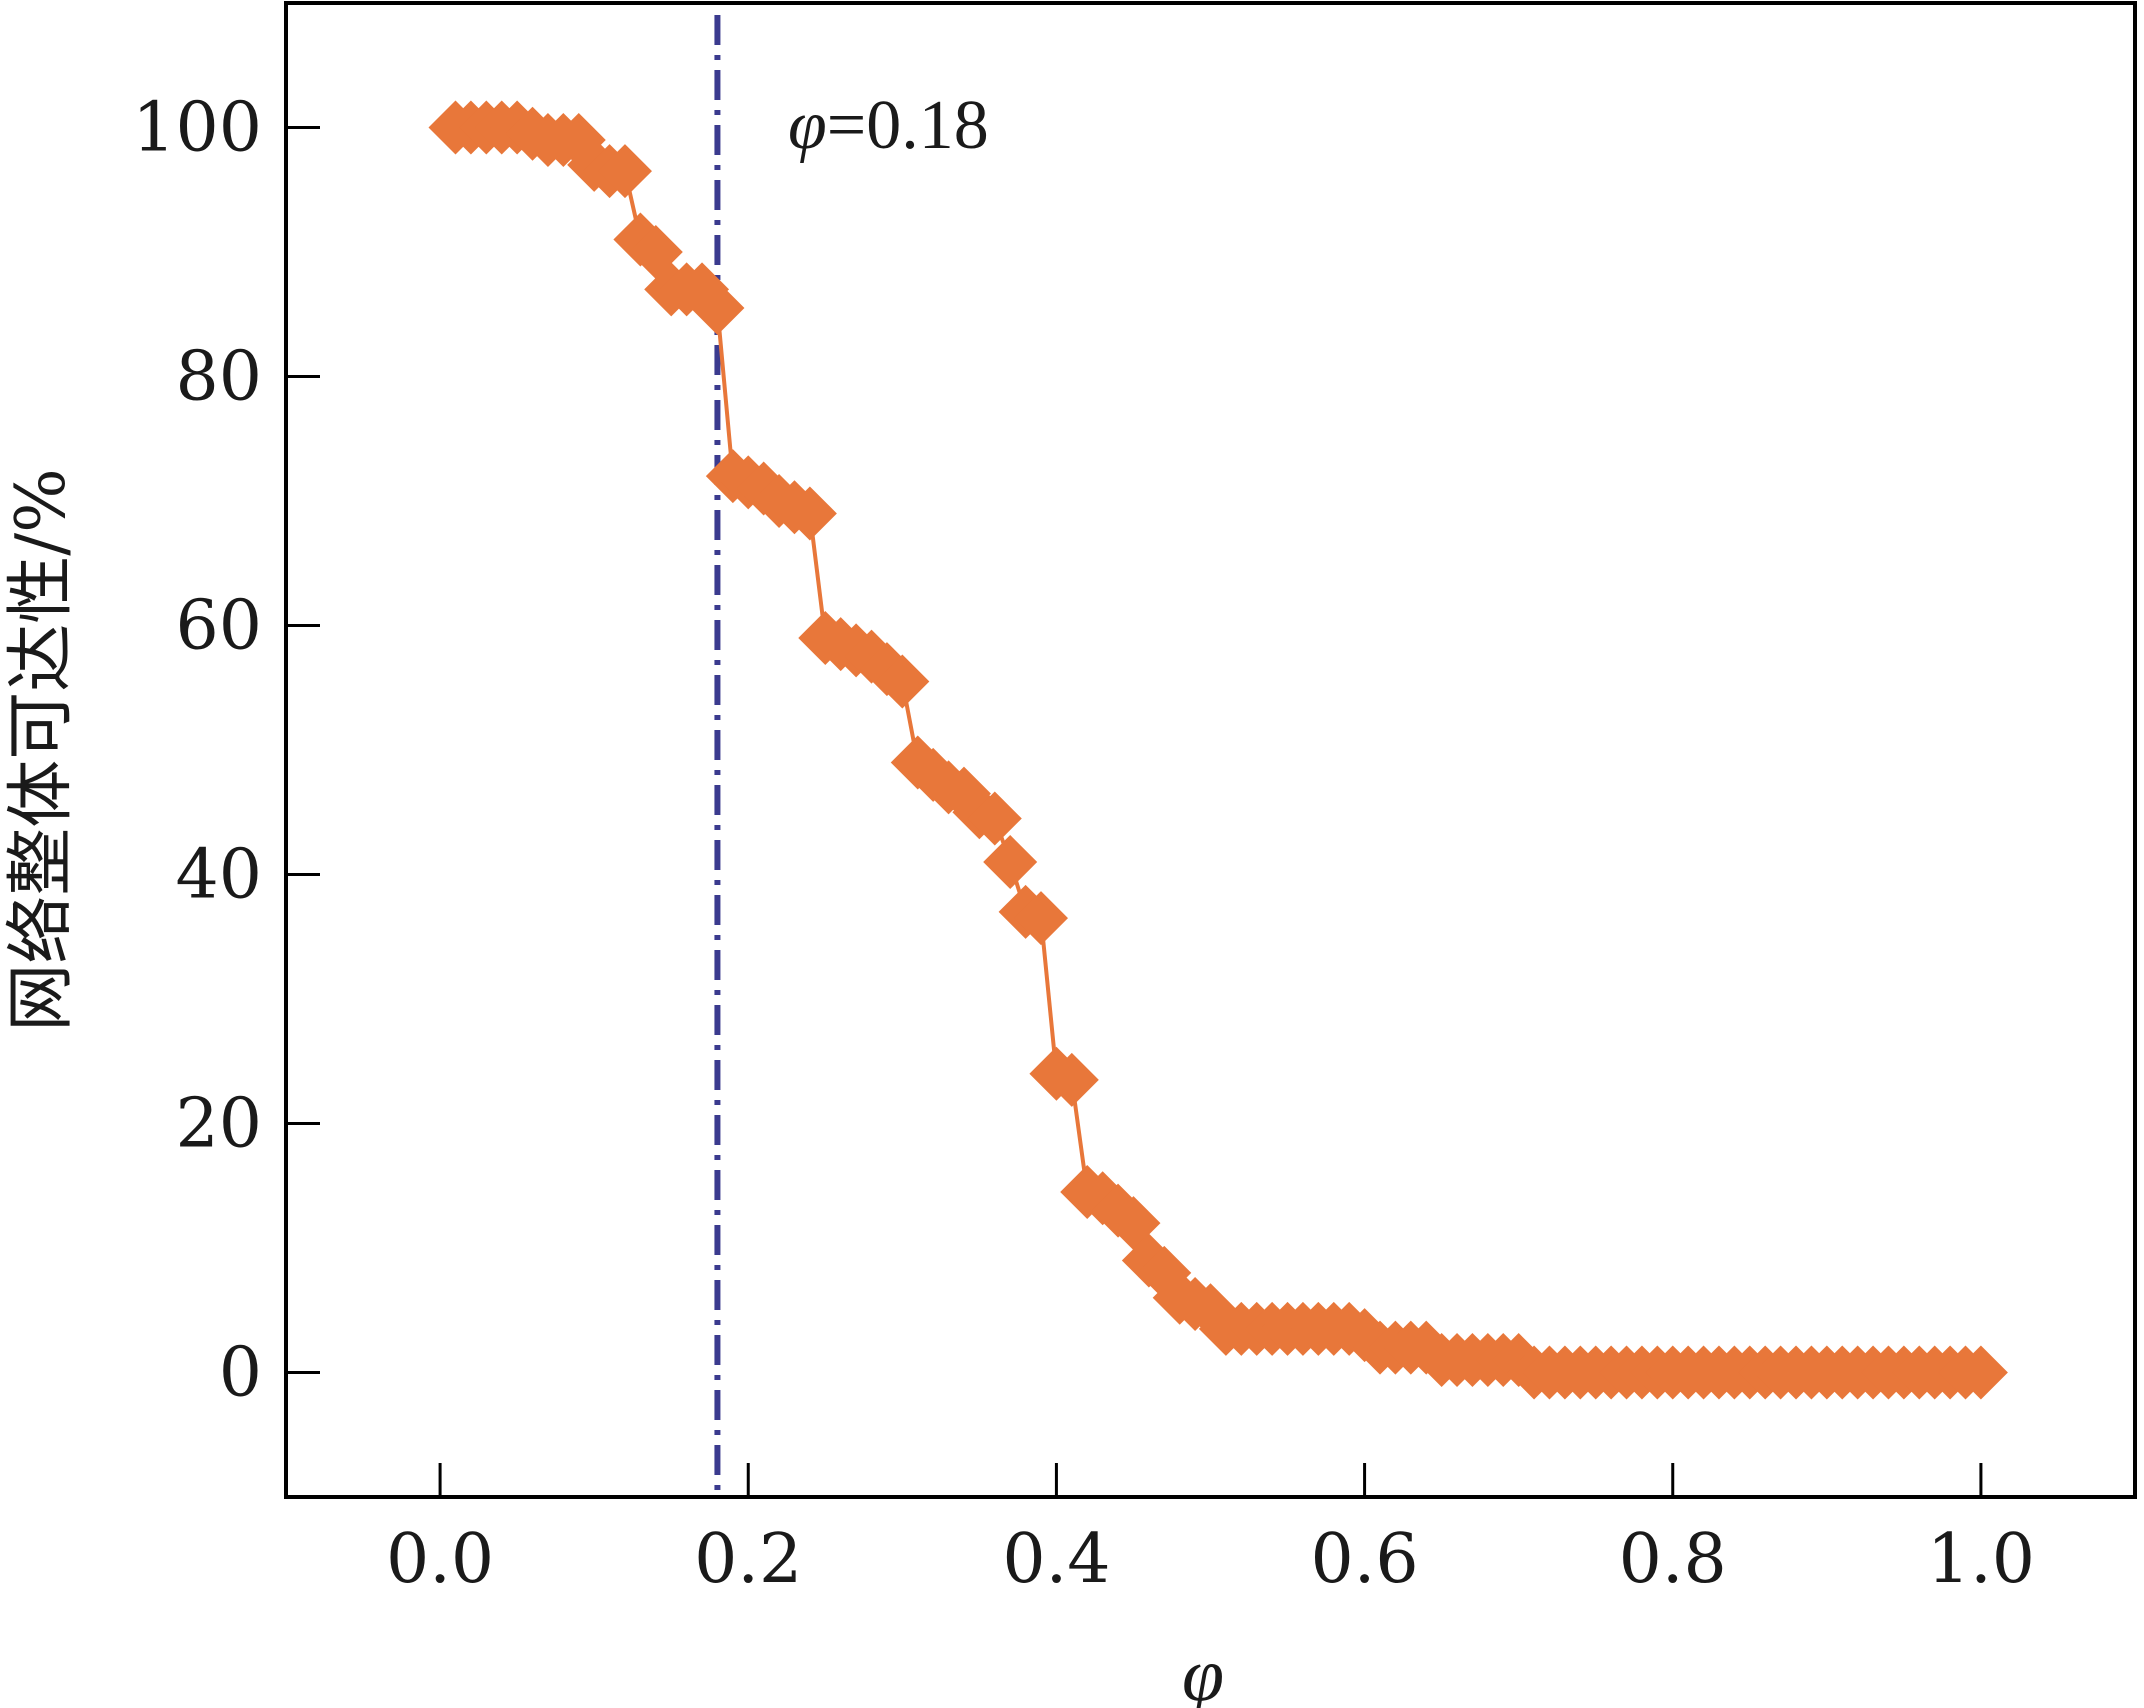 The image size is (2144, 1708). What do you see at coordinates (218, 377) in the screenshot?
I see `y-tick-label: 80` at bounding box center [218, 377].